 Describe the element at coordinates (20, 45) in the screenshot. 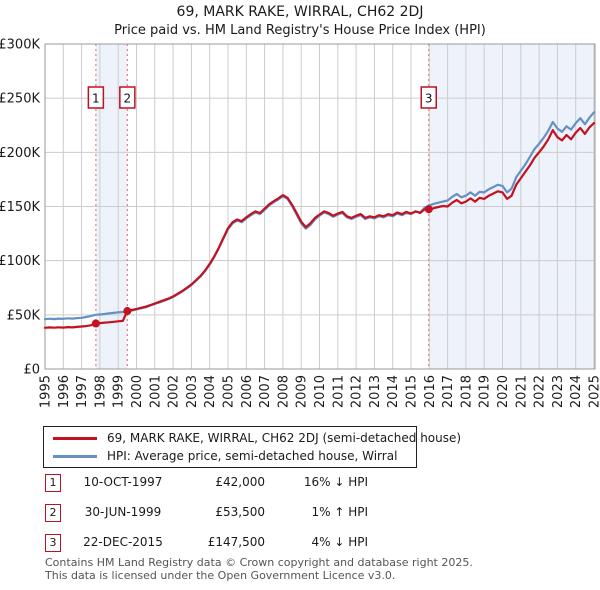

I see `y-axis-tick-label: £300K` at that location.